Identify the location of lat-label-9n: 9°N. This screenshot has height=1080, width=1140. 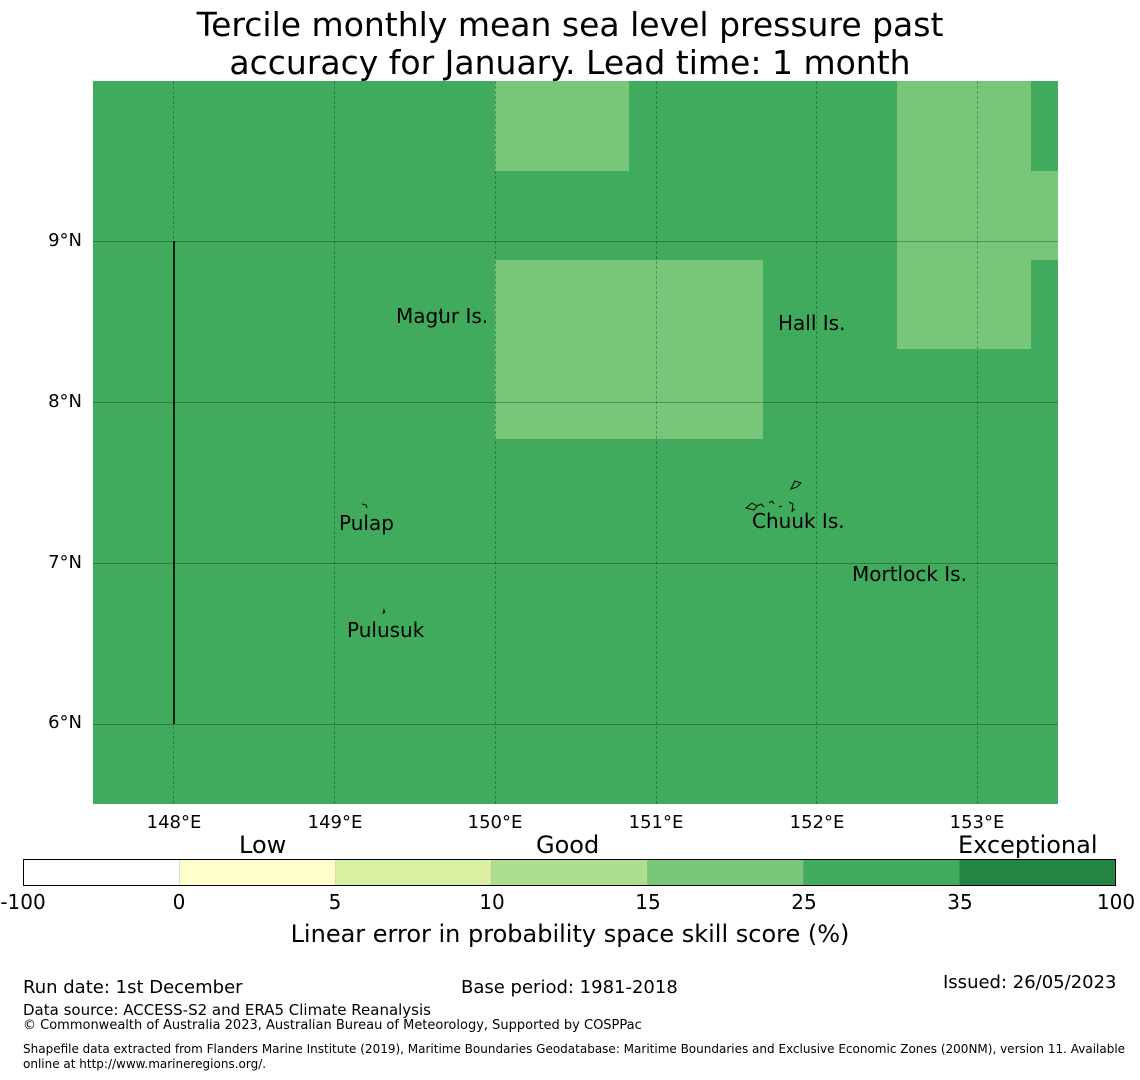
(65, 240).